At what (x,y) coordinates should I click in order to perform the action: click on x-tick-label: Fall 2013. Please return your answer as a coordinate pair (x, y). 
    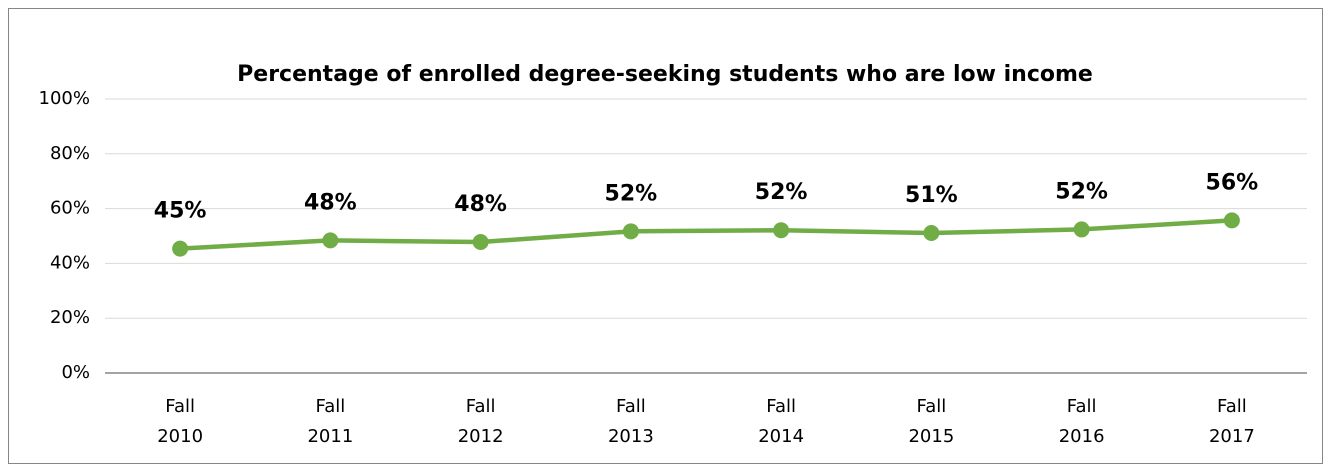
    Looking at the image, I should click on (630, 421).